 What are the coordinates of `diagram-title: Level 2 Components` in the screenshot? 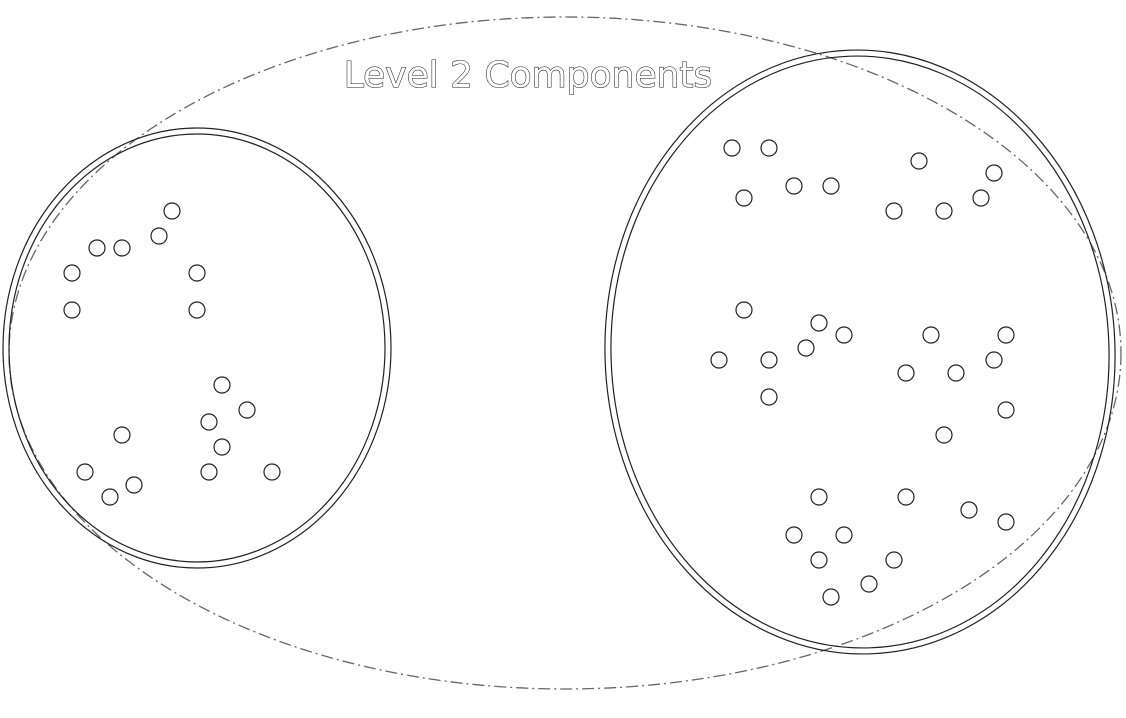 It's located at (528, 75).